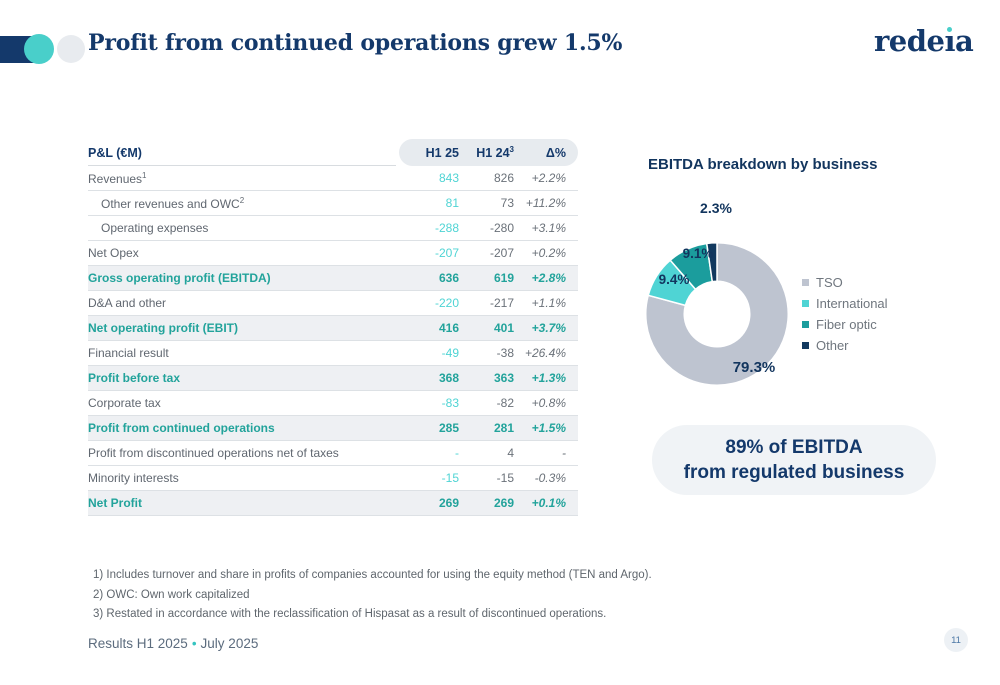 The image size is (1000, 685). Describe the element at coordinates (674, 279) in the screenshot. I see `slice-label-international: 9.4%` at that location.